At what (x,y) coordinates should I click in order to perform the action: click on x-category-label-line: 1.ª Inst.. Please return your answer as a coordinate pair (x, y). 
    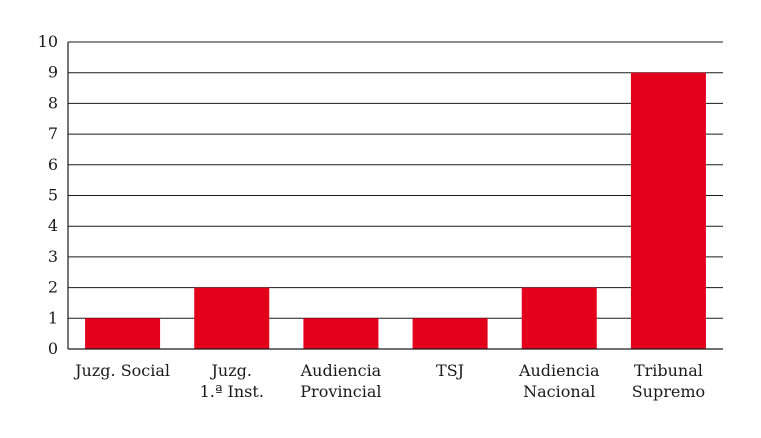
    Looking at the image, I should click on (232, 391).